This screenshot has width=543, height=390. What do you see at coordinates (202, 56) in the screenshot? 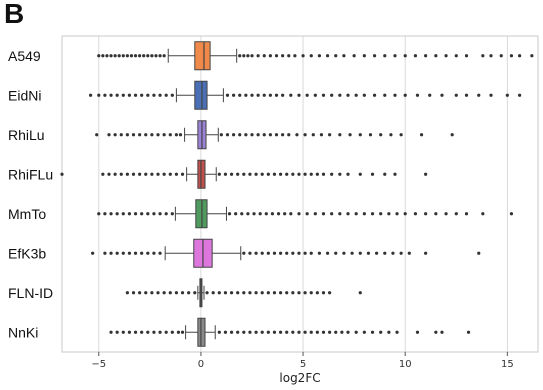
I see `box-iqr` at bounding box center [202, 56].